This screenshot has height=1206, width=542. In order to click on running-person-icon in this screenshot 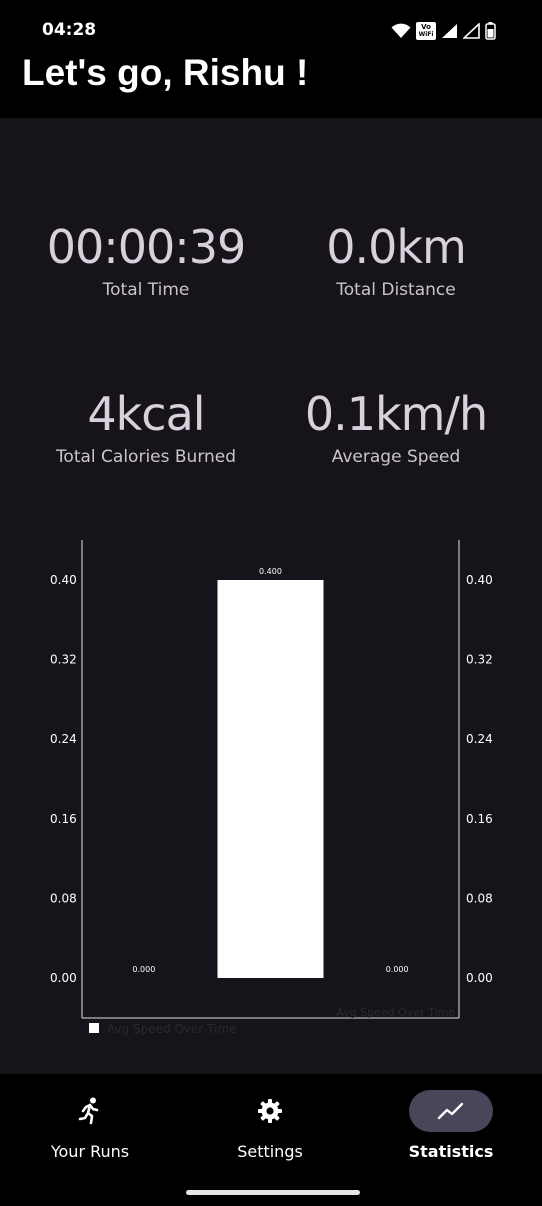, I will do `click(88, 1111)`.